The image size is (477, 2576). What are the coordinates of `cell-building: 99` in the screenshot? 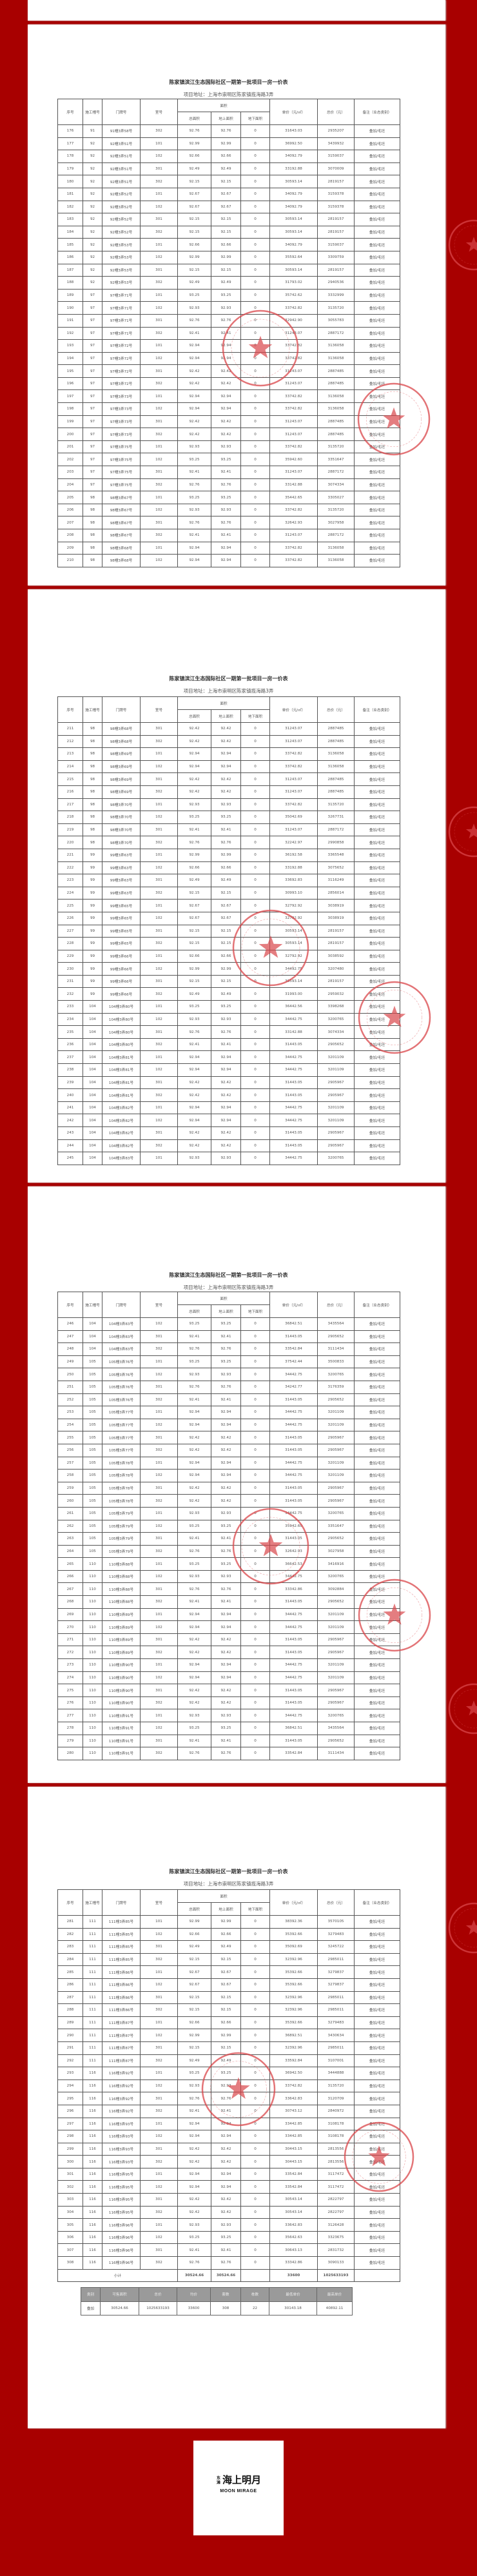 It's located at (92, 906).